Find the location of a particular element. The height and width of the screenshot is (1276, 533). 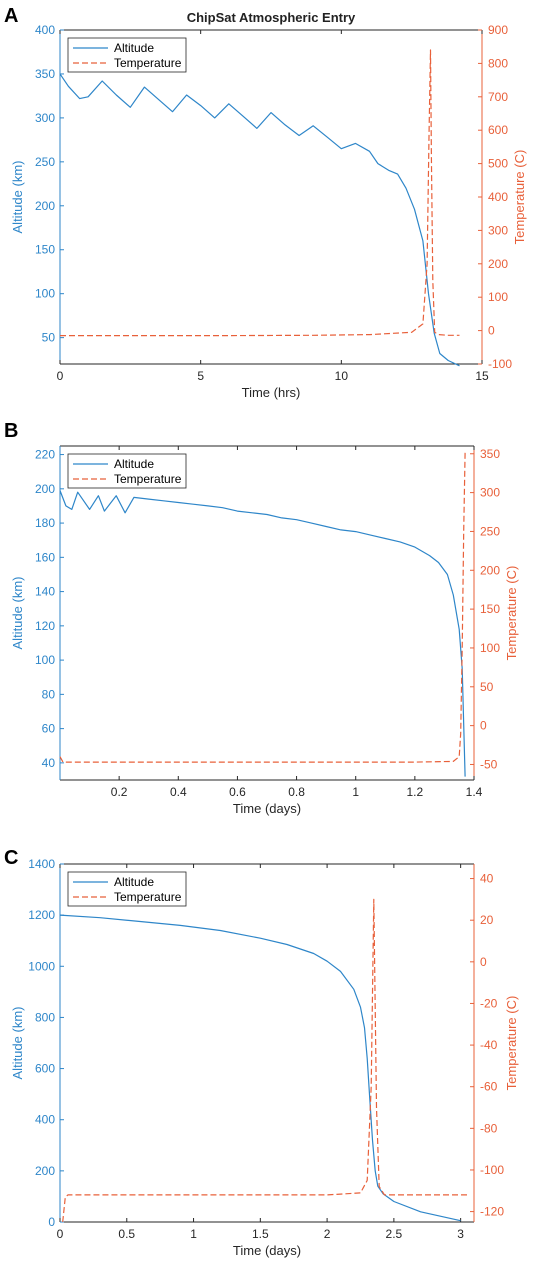

y-right-tick-label: -80 is located at coordinates (489, 1128).